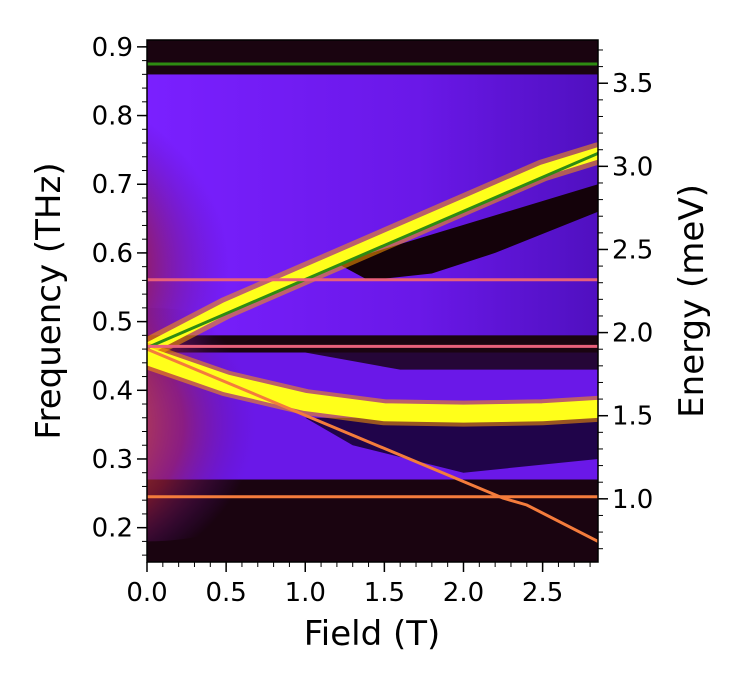  Describe the element at coordinates (146, 593) in the screenshot. I see `x-tick-label: 0.0` at that location.